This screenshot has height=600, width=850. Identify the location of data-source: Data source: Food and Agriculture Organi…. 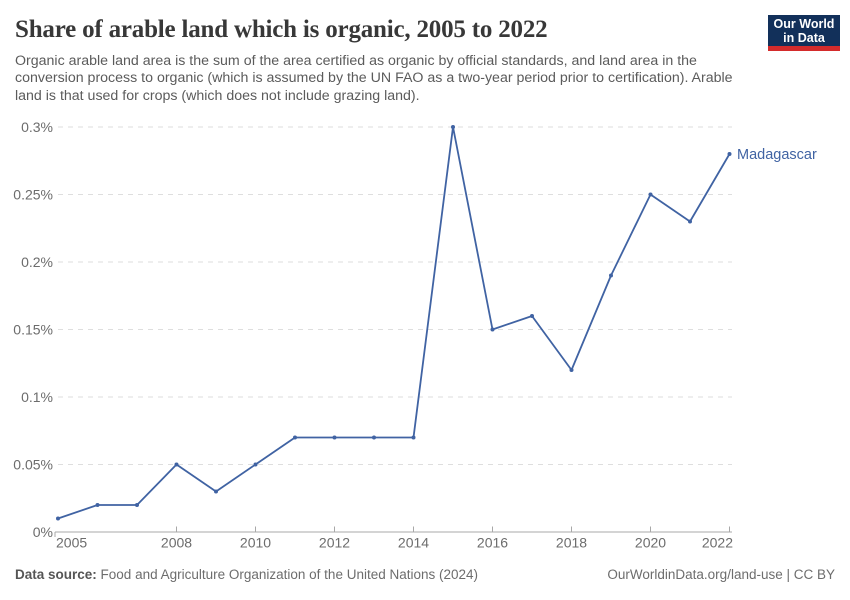
(246, 574).